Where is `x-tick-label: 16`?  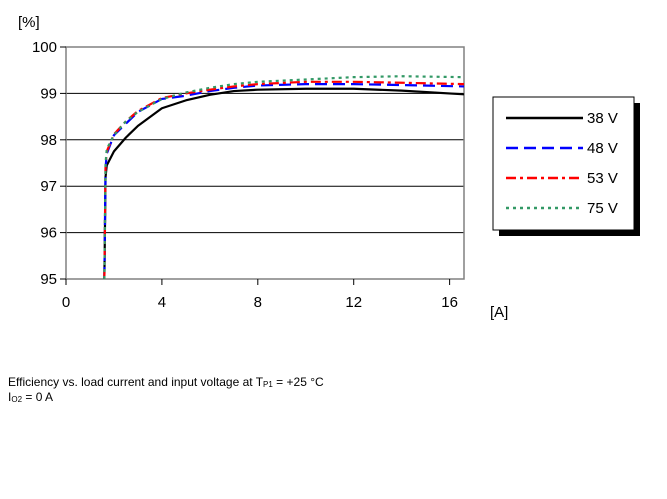 x-tick-label: 16 is located at coordinates (449, 302).